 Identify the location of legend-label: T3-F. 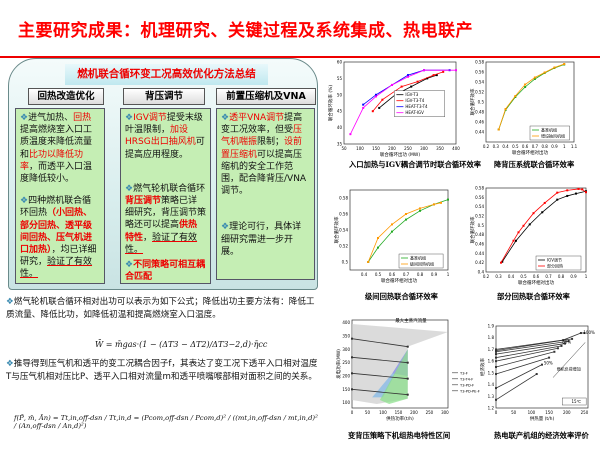
(463, 373).